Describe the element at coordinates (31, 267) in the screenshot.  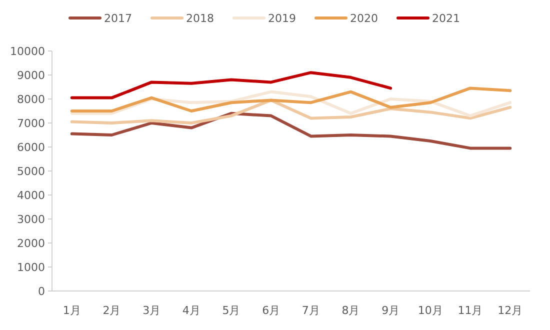
I see `y-tick-label: 1000` at that location.